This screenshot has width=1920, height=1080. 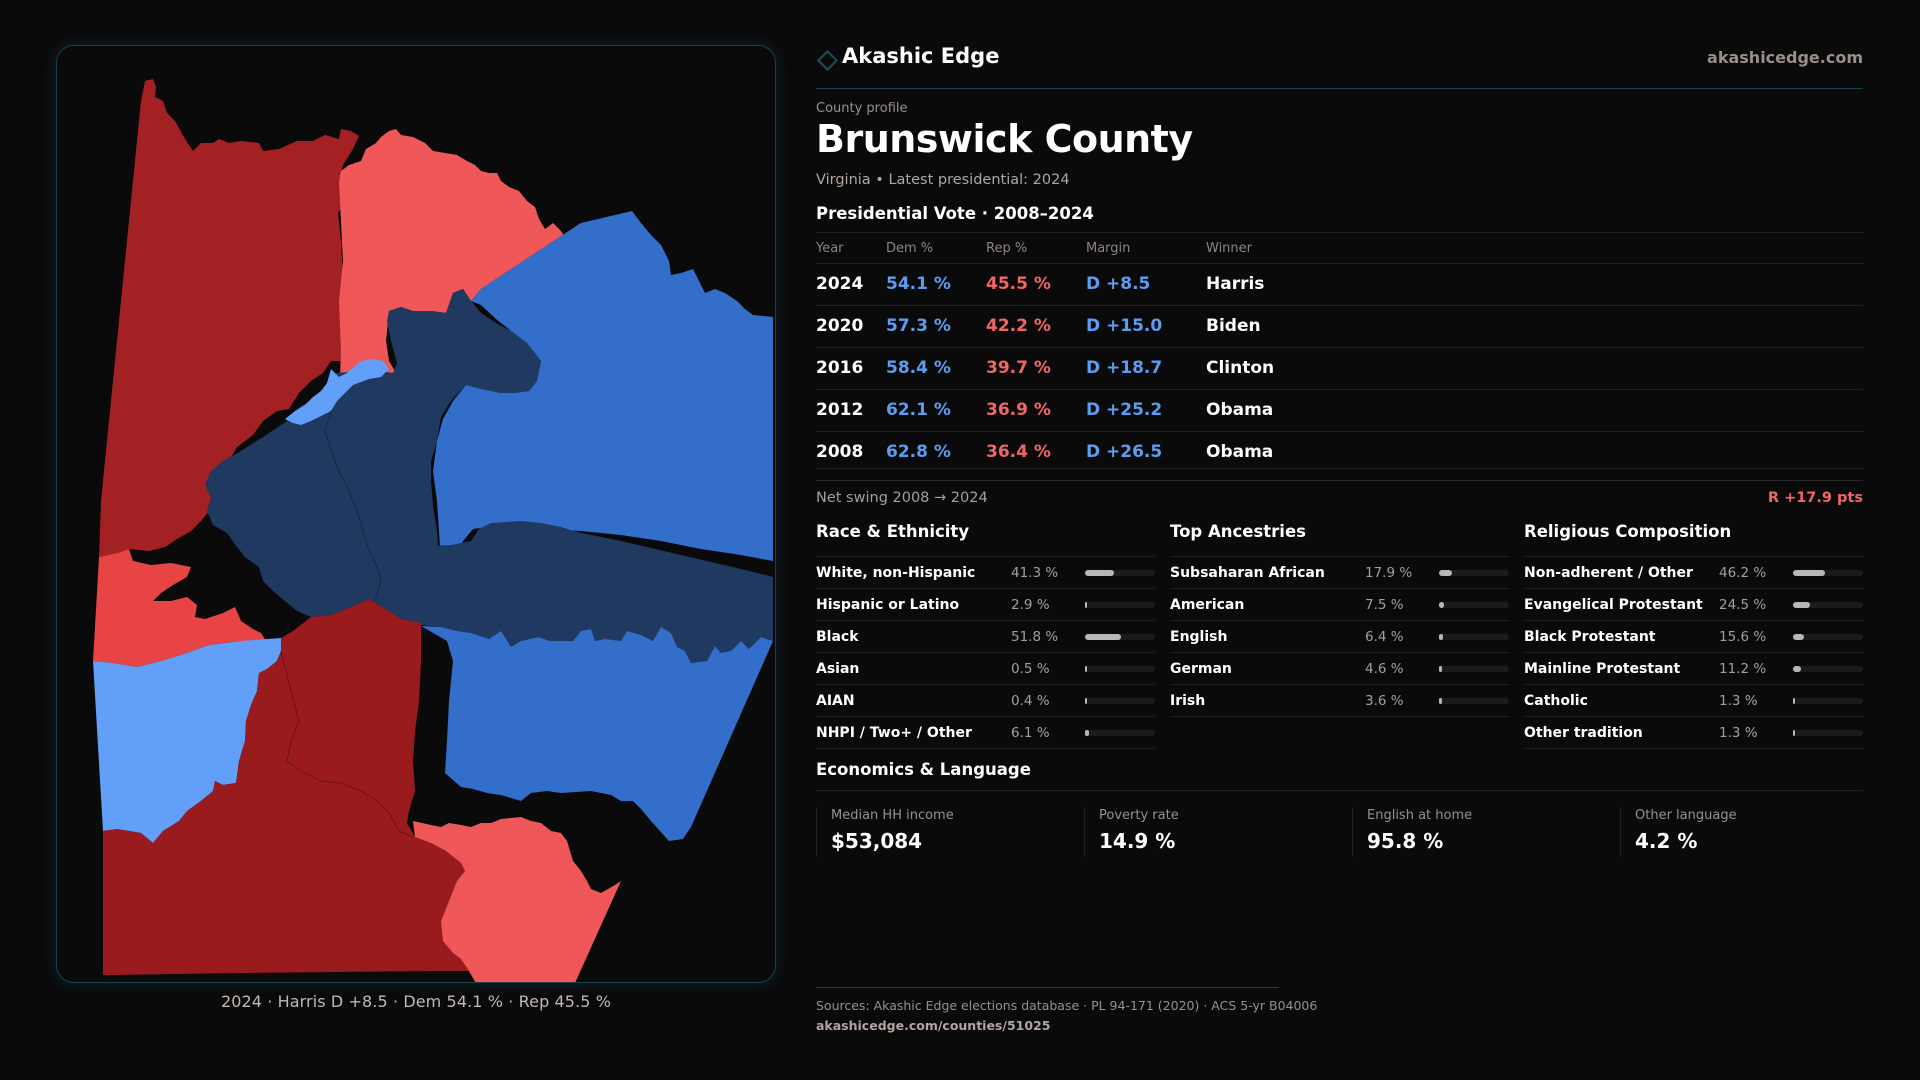 I want to click on table-row: 2012 62.1 % 36.9 % D +25.2 Obama, so click(x=1339, y=410).